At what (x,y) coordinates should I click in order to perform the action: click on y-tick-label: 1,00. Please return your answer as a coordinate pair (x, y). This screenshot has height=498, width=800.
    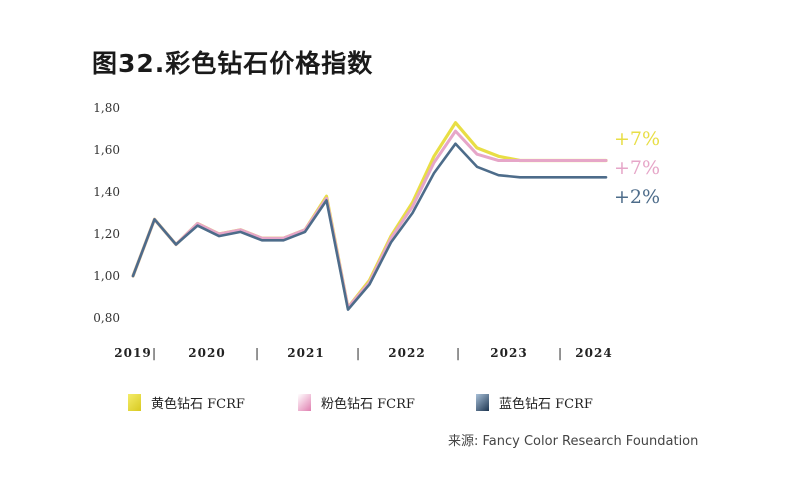
    Looking at the image, I should click on (106, 276).